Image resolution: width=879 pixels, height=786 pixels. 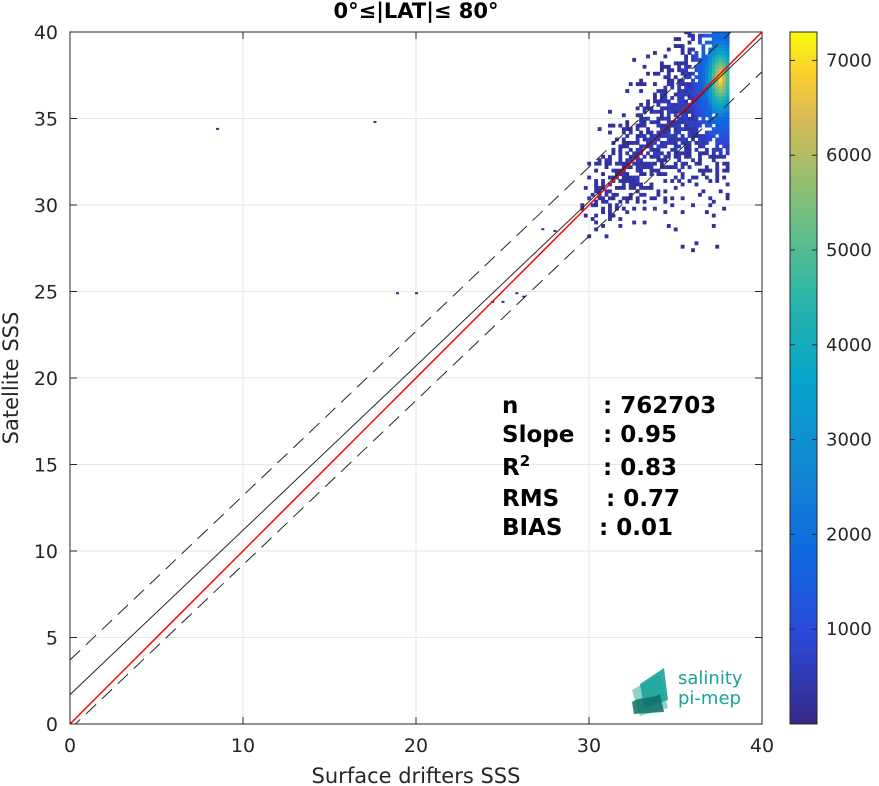 I want to click on y-tick-label: 30, so click(x=46, y=206).